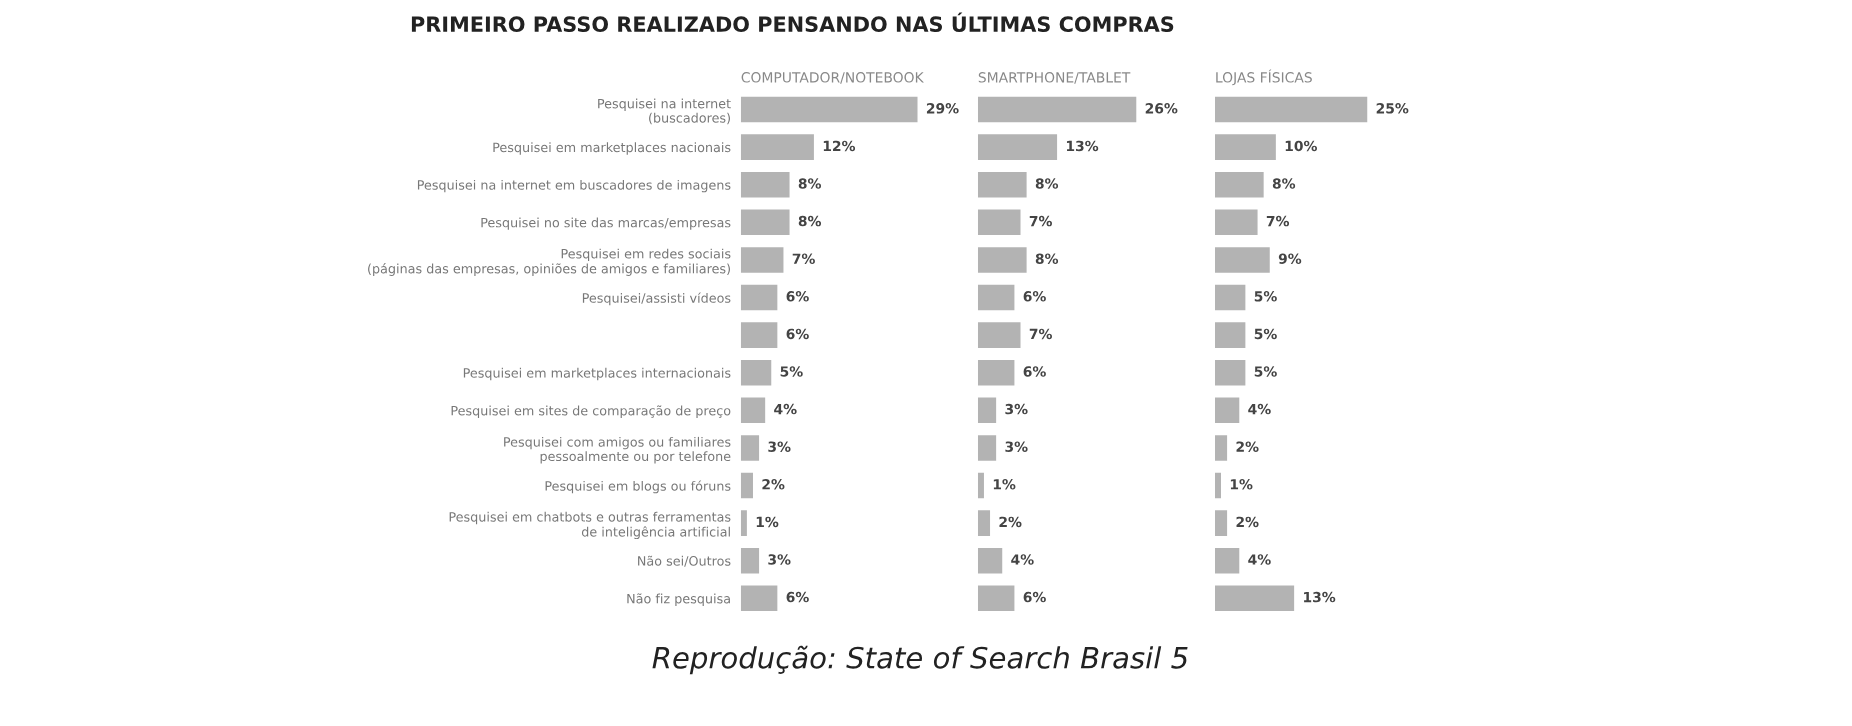  I want to click on text: Reprodução: State of Search Brasil 5, so click(920, 660).